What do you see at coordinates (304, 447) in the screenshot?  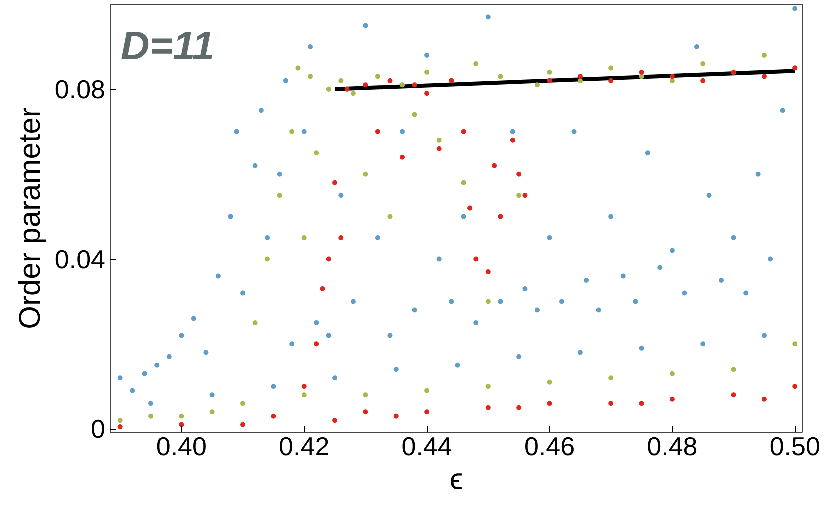 I see `x-tick-label: 0.42` at bounding box center [304, 447].